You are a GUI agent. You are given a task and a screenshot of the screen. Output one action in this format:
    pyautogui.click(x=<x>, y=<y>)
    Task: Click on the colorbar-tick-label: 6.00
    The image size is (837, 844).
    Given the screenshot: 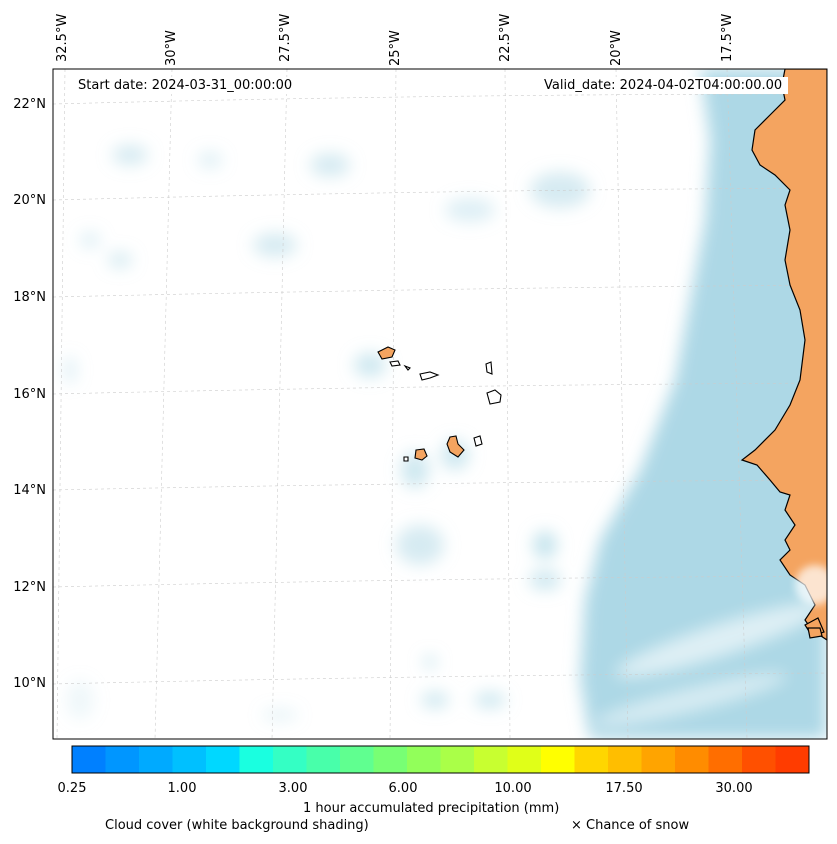 What is the action you would take?
    pyautogui.click(x=403, y=788)
    